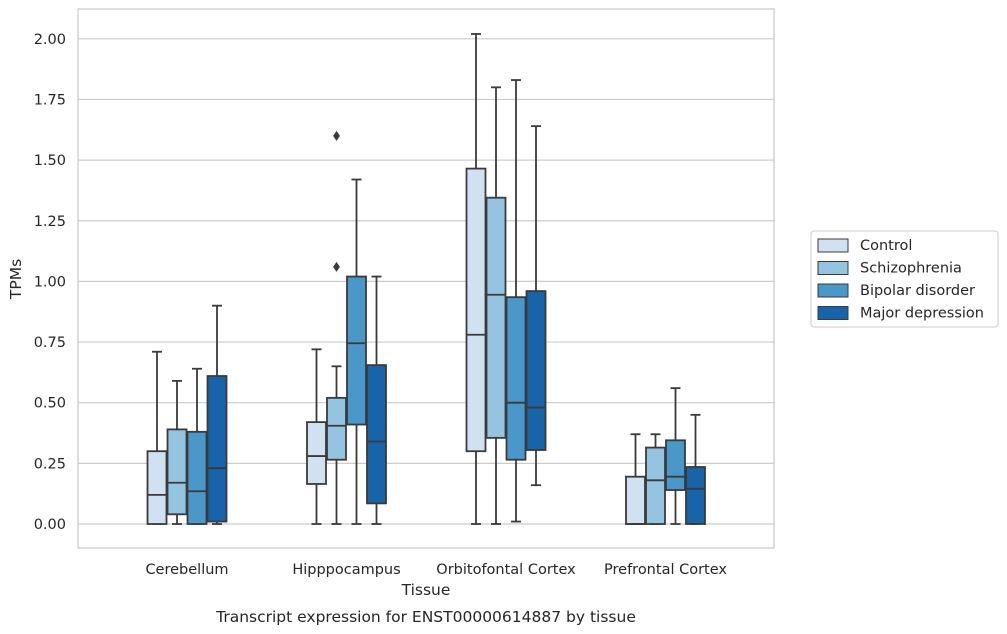 This screenshot has height=634, width=1007. I want to click on y-tick-label: 0.25, so click(50, 464).